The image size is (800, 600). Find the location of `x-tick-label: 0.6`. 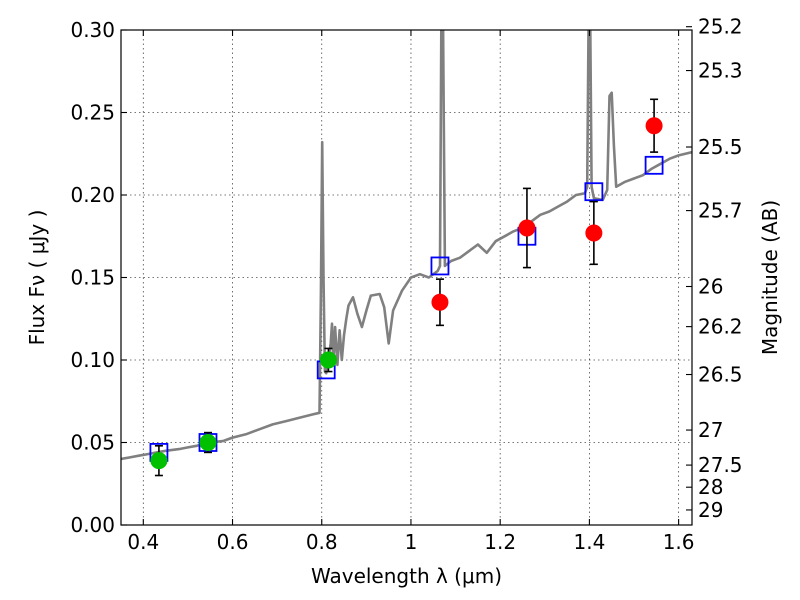

x-tick-label: 0.6 is located at coordinates (233, 542).